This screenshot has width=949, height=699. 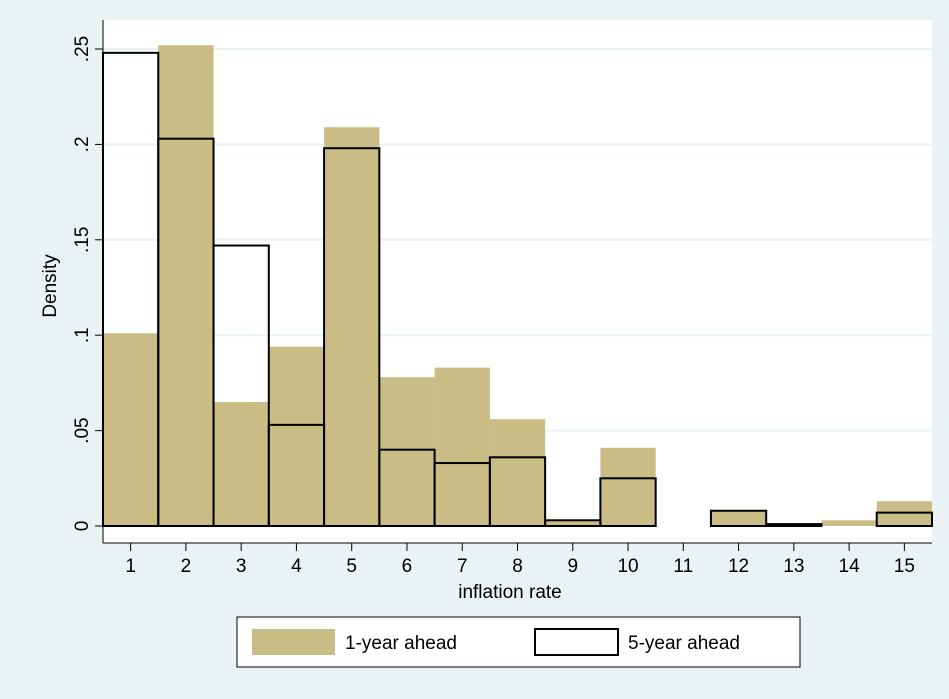 What do you see at coordinates (296, 566) in the screenshot?
I see `x-tick-label-4: 4` at bounding box center [296, 566].